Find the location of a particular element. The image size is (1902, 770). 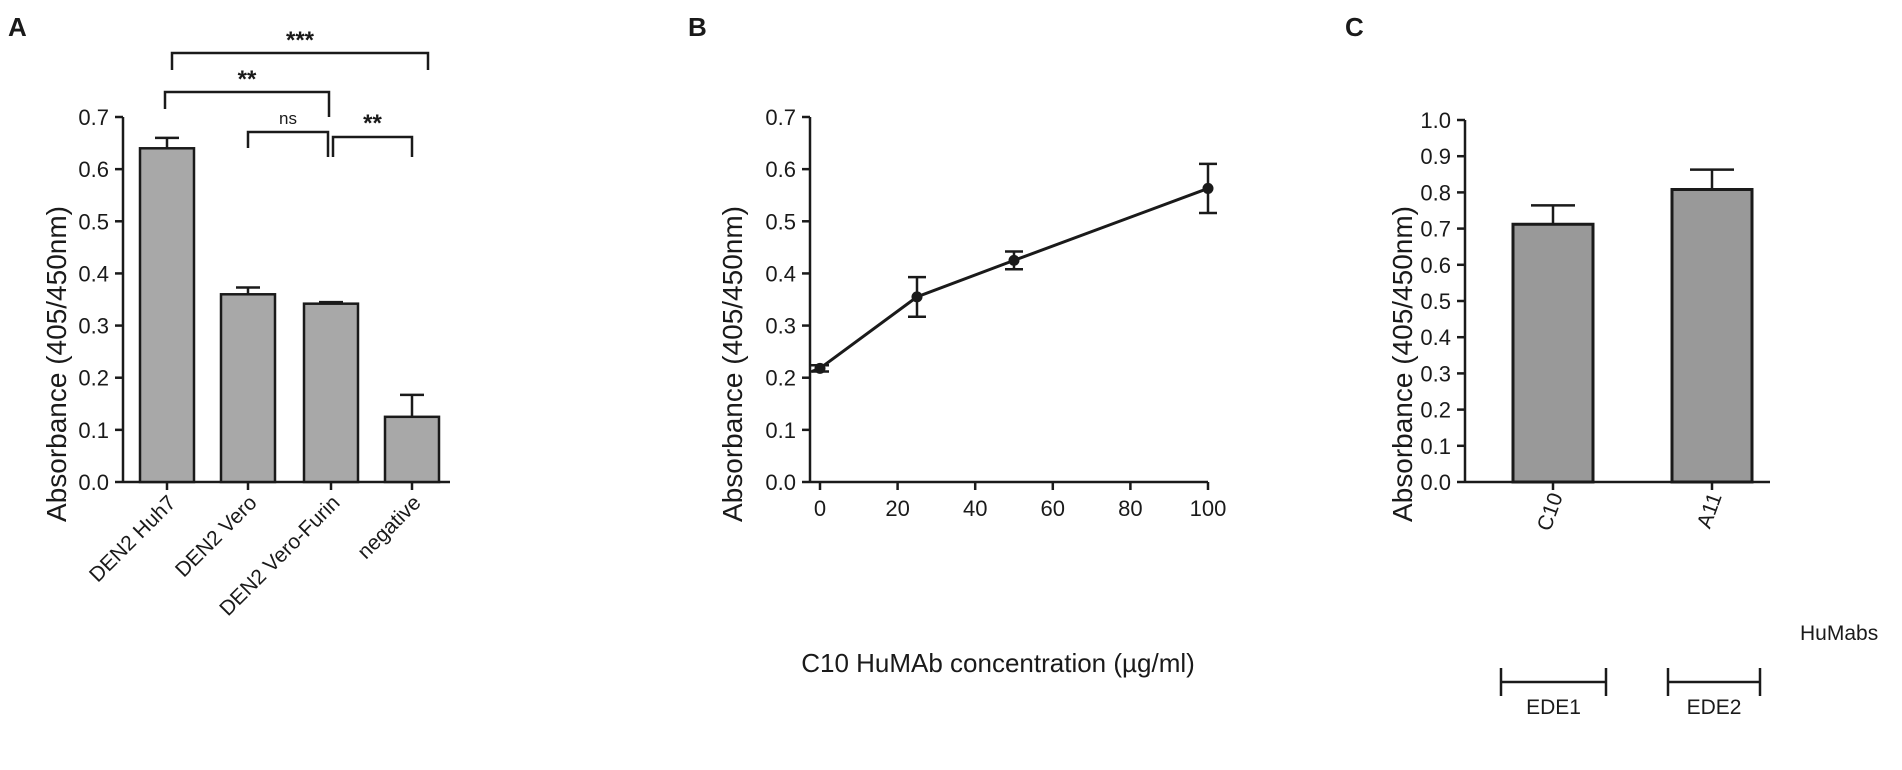

panel-c-ytick-label: 1.0 is located at coordinates (1435, 120).